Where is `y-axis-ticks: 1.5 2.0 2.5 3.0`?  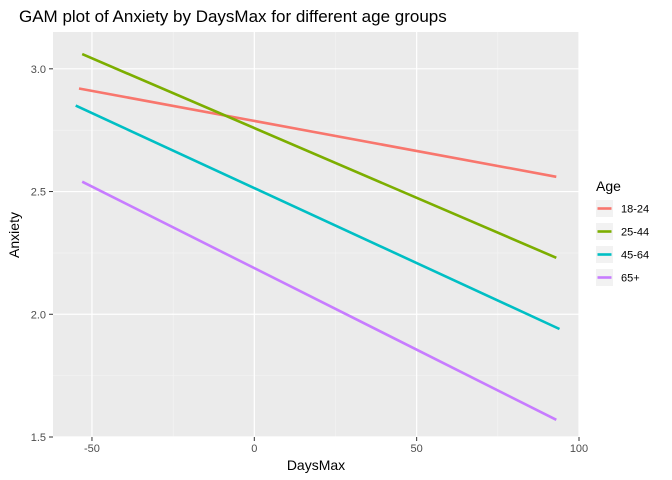 y-axis-ticks: 1.5 2.0 2.5 3.0 is located at coordinates (42, 254).